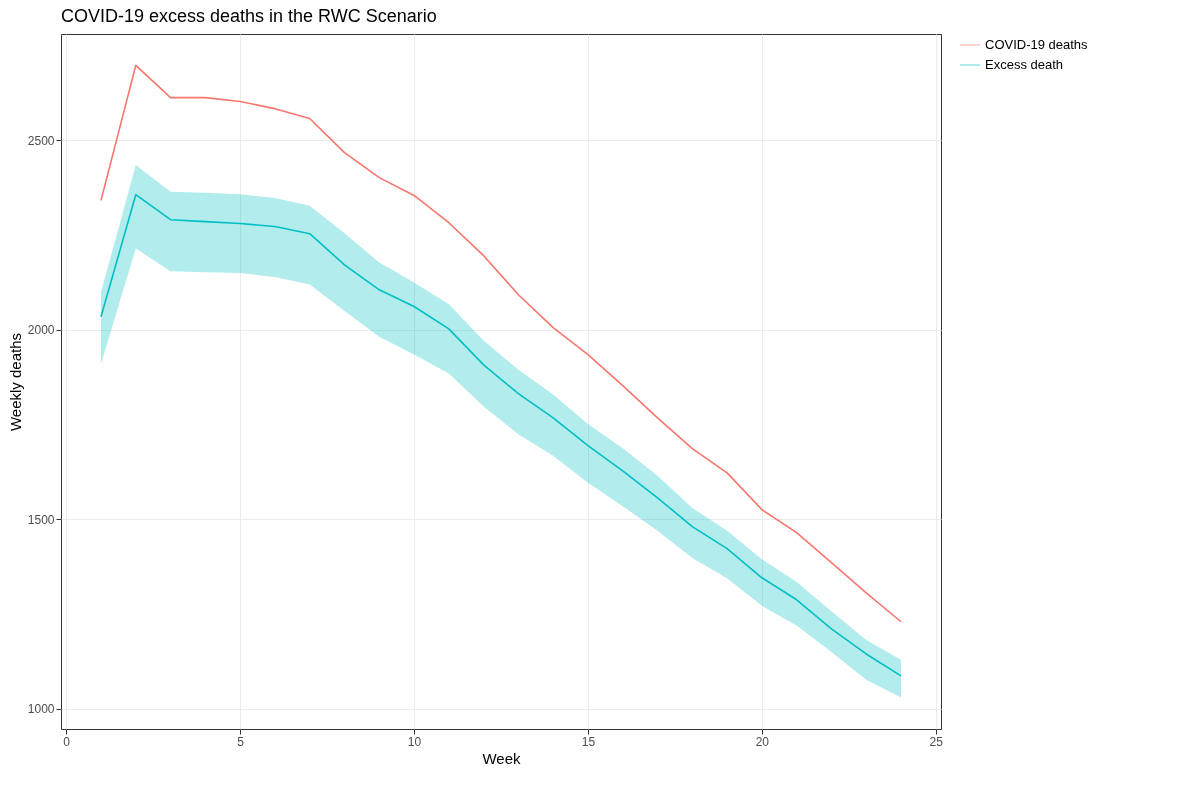 Image resolution: width=1192 pixels, height=794 pixels. I want to click on y-axis-title: Weekly deaths, so click(15, 382).